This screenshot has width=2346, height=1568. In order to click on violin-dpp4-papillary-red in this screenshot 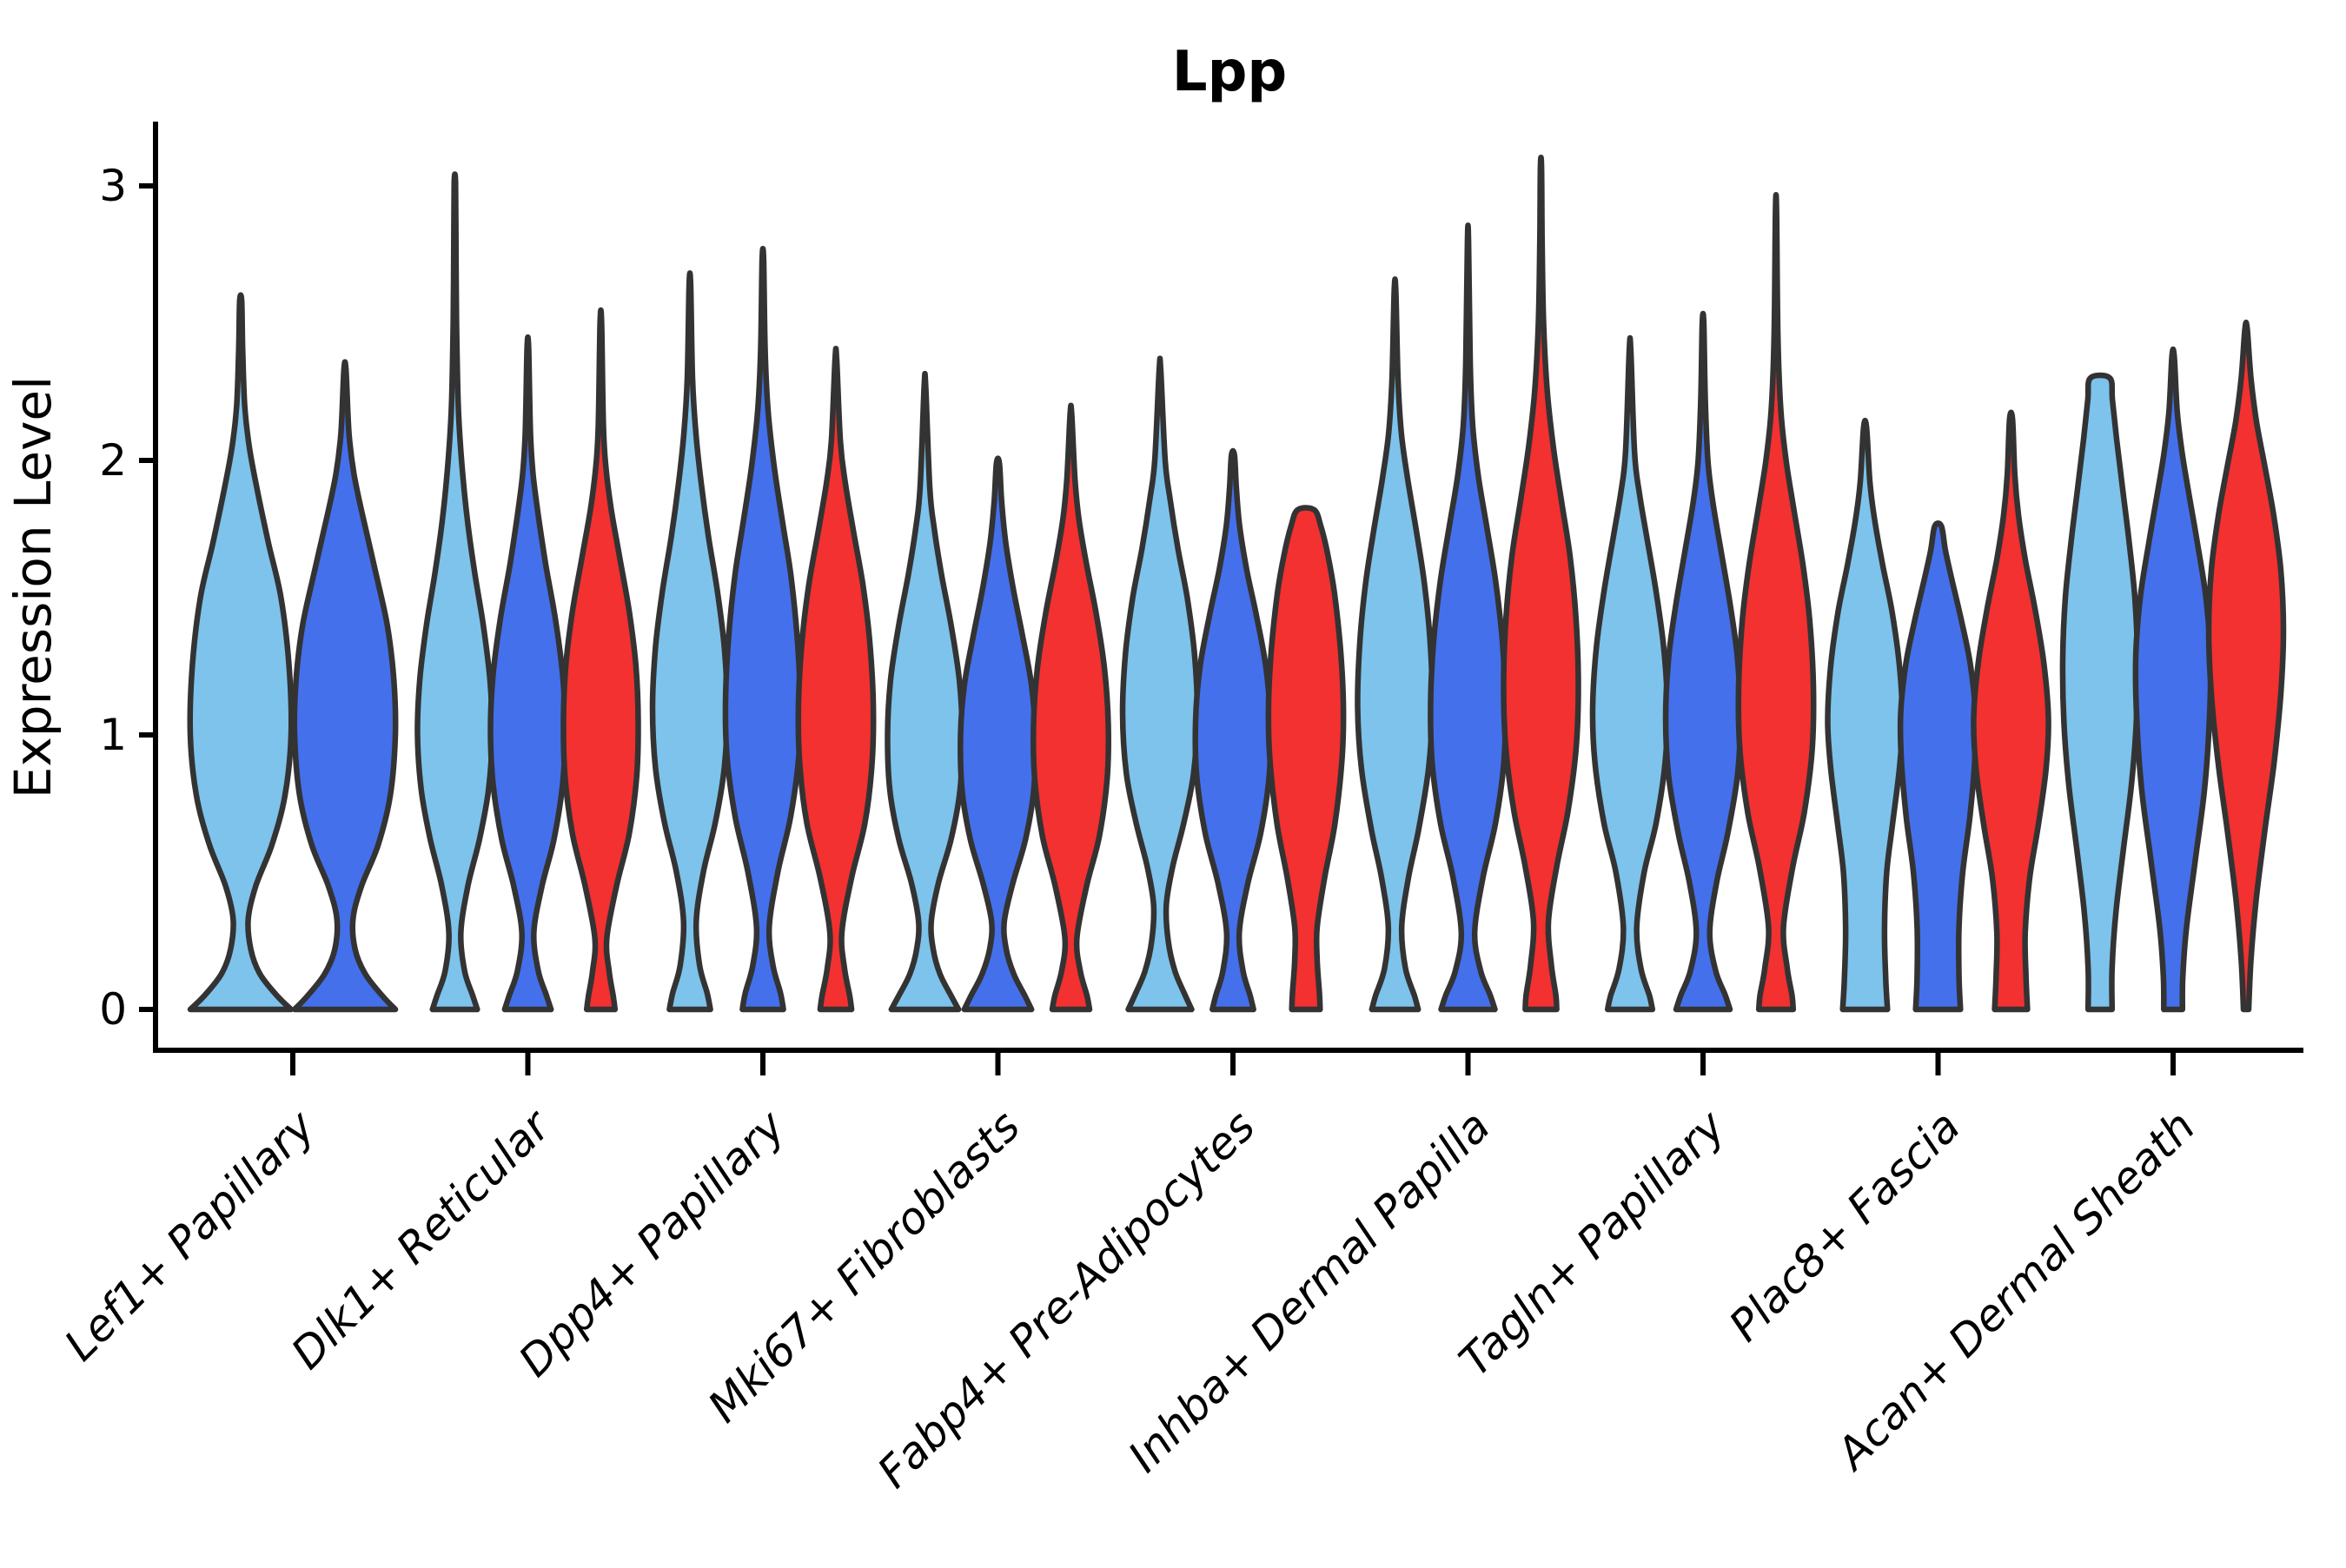, I will do `click(836, 679)`.